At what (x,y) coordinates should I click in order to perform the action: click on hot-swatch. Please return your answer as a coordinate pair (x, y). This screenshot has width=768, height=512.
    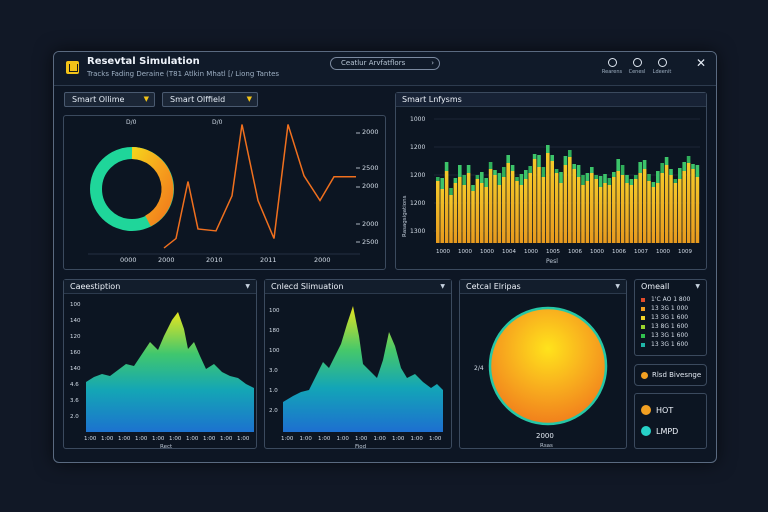
    Looking at the image, I should click on (646, 410).